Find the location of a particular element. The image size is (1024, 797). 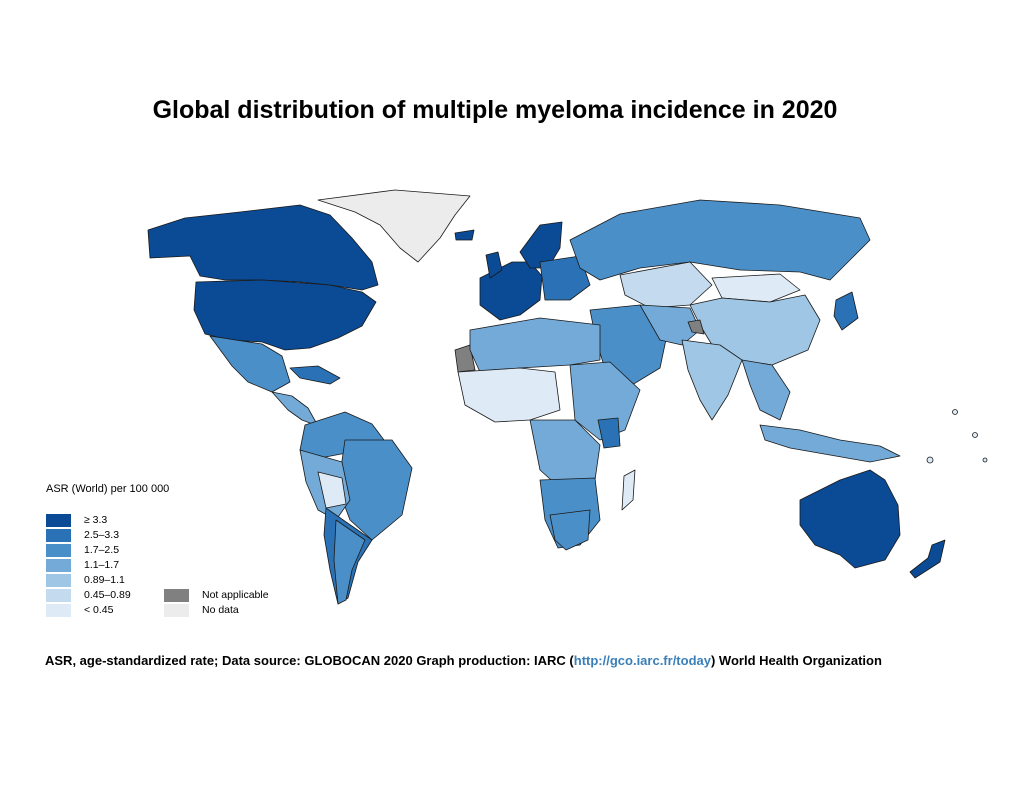

region-bolivia is located at coordinates (332, 490).